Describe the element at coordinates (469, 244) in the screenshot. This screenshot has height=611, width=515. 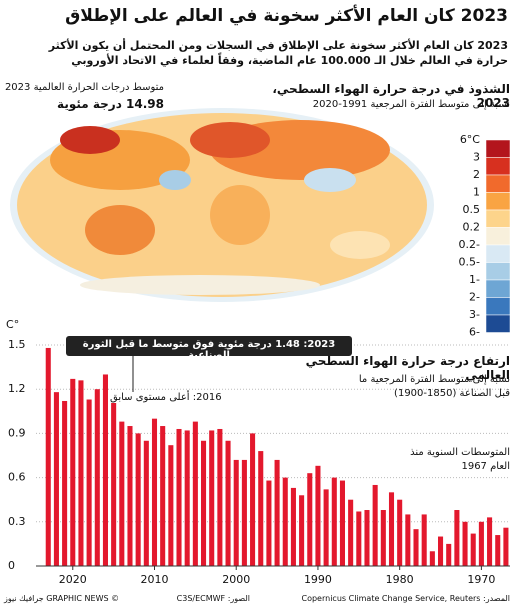
I see `legend-label: 0.2-` at that location.